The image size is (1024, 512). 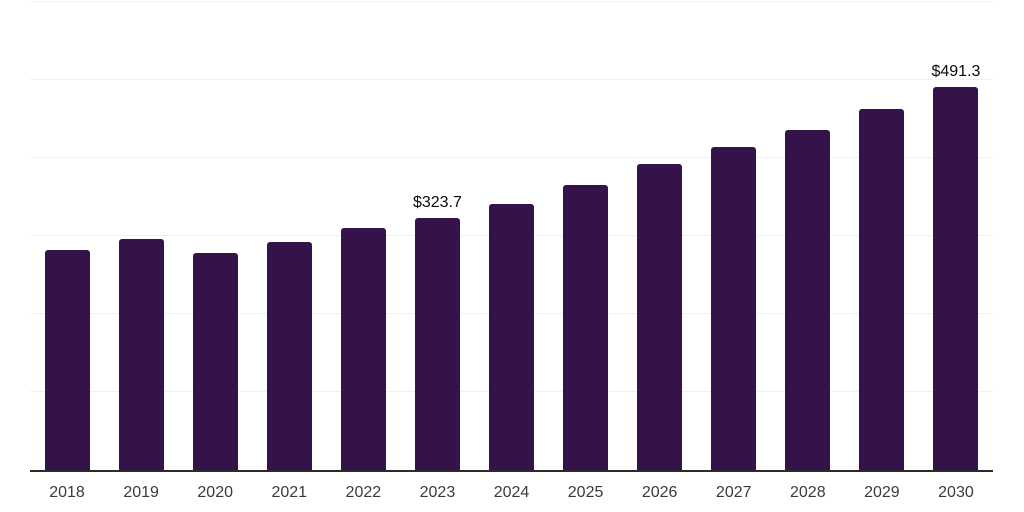 I want to click on bar-2024, so click(x=511, y=337).